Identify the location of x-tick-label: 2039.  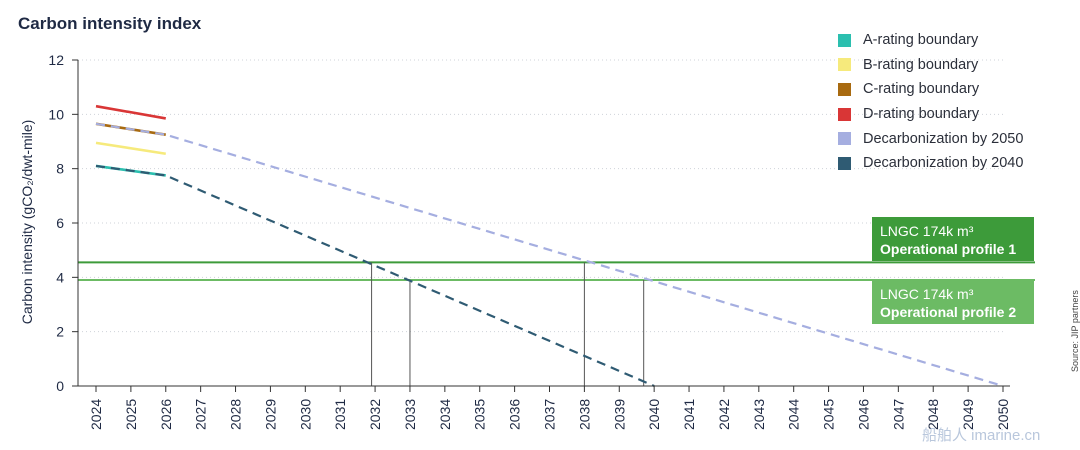
(619, 414).